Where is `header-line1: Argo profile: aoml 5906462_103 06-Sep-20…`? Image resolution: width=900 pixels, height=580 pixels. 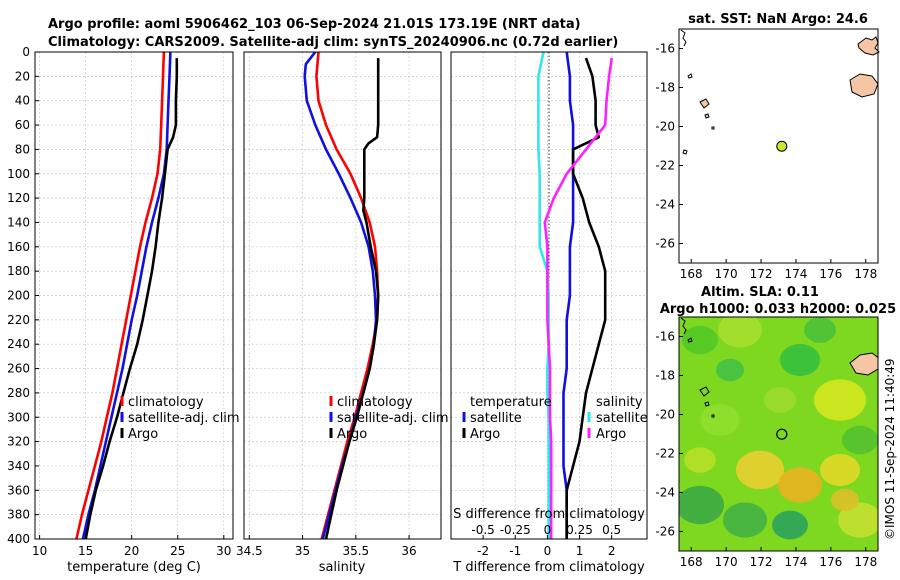
header-line1: Argo profile: aoml 5906462_103 06-Sep-20… is located at coordinates (314, 24).